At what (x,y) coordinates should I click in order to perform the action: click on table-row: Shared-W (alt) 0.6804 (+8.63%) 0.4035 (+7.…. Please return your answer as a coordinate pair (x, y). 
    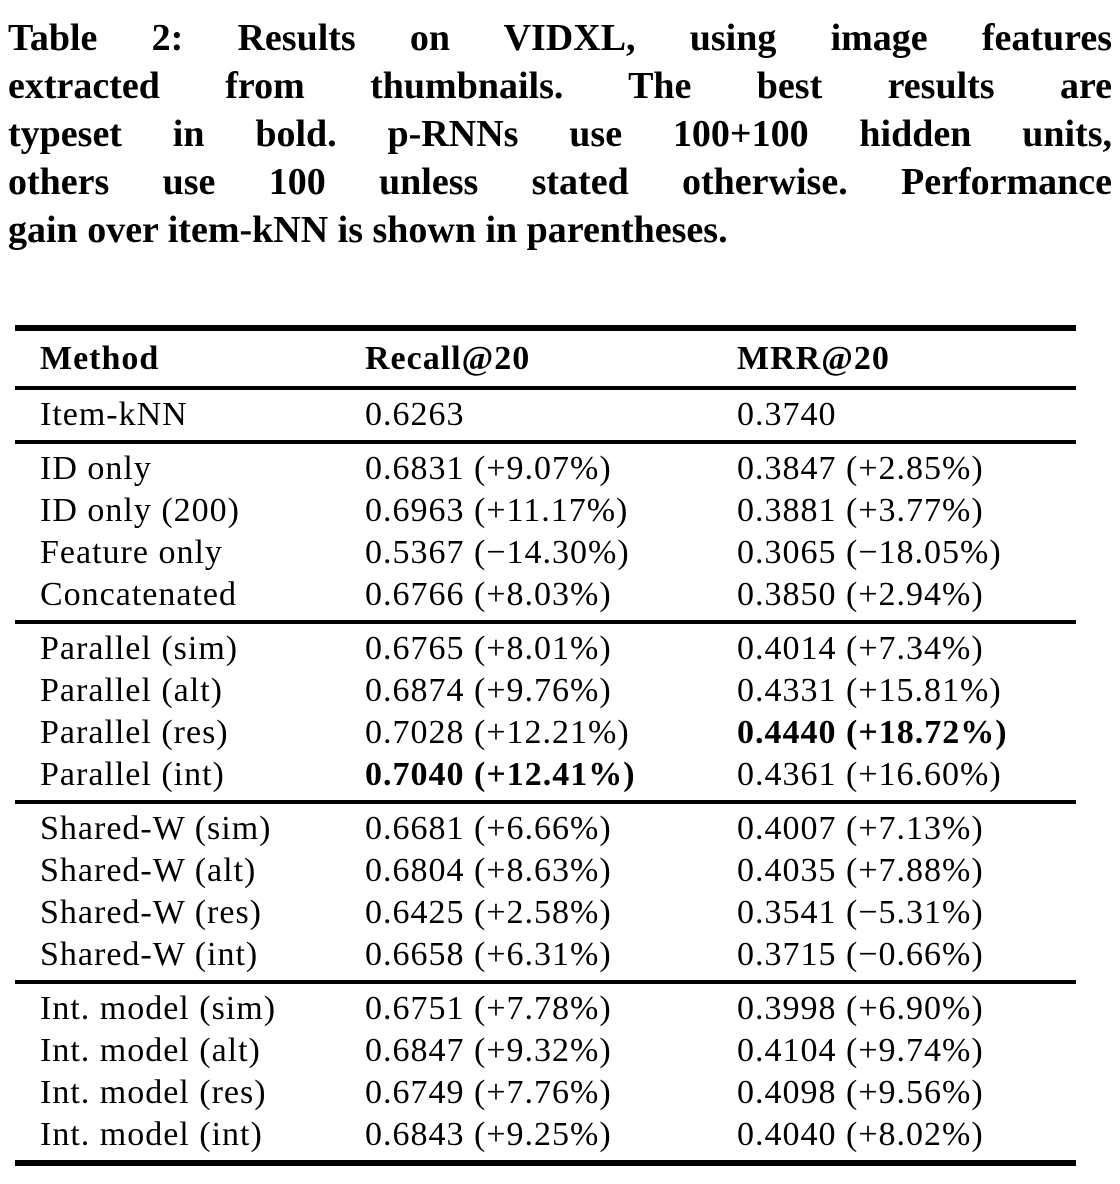
    Looking at the image, I should click on (545, 871).